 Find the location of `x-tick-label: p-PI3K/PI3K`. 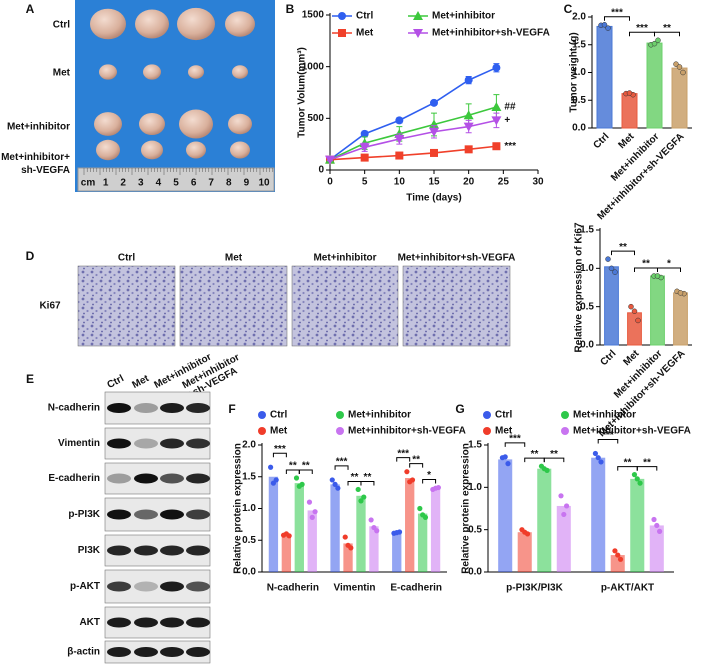

x-tick-label: p-PI3K/PI3K is located at coordinates (534, 588).